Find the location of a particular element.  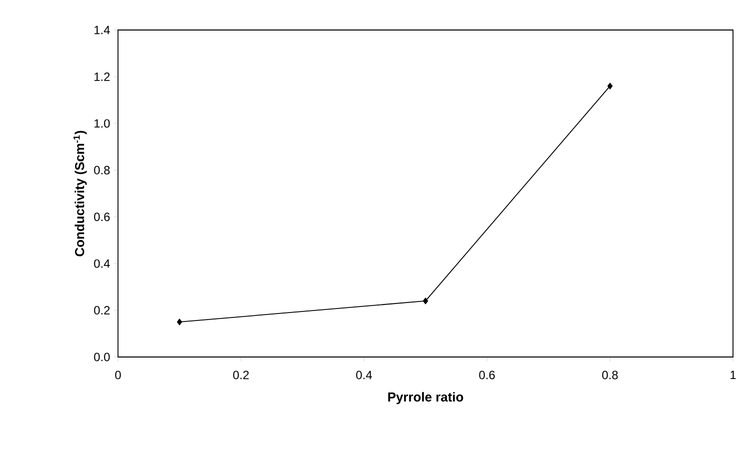

x-tick-label: 0 is located at coordinates (118, 375).